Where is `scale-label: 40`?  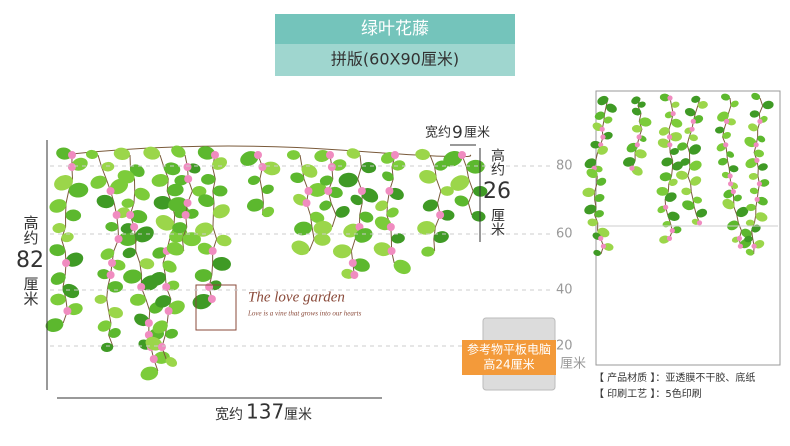
scale-label: 40 is located at coordinates (564, 290).